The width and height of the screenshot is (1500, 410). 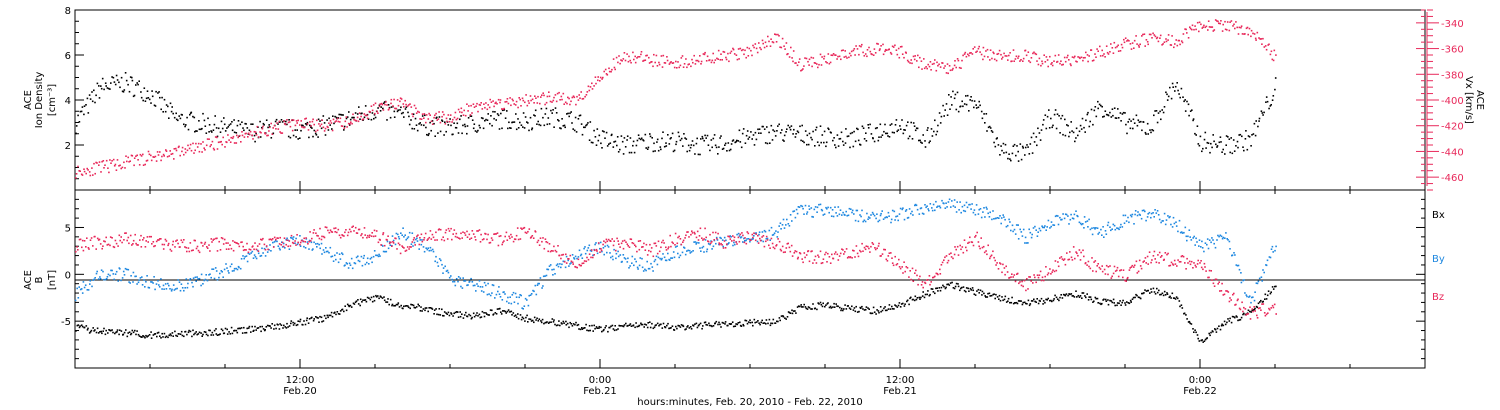 I want to click on top-right-tick-label: -440, so click(x=1452, y=152).